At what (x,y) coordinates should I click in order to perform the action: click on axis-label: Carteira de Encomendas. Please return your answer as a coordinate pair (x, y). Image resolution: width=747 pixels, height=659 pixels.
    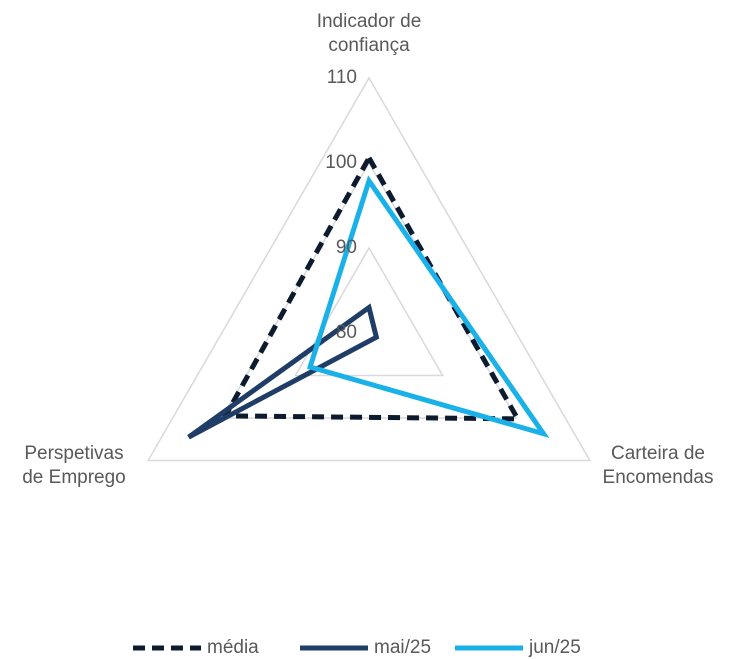
    Looking at the image, I should click on (658, 465).